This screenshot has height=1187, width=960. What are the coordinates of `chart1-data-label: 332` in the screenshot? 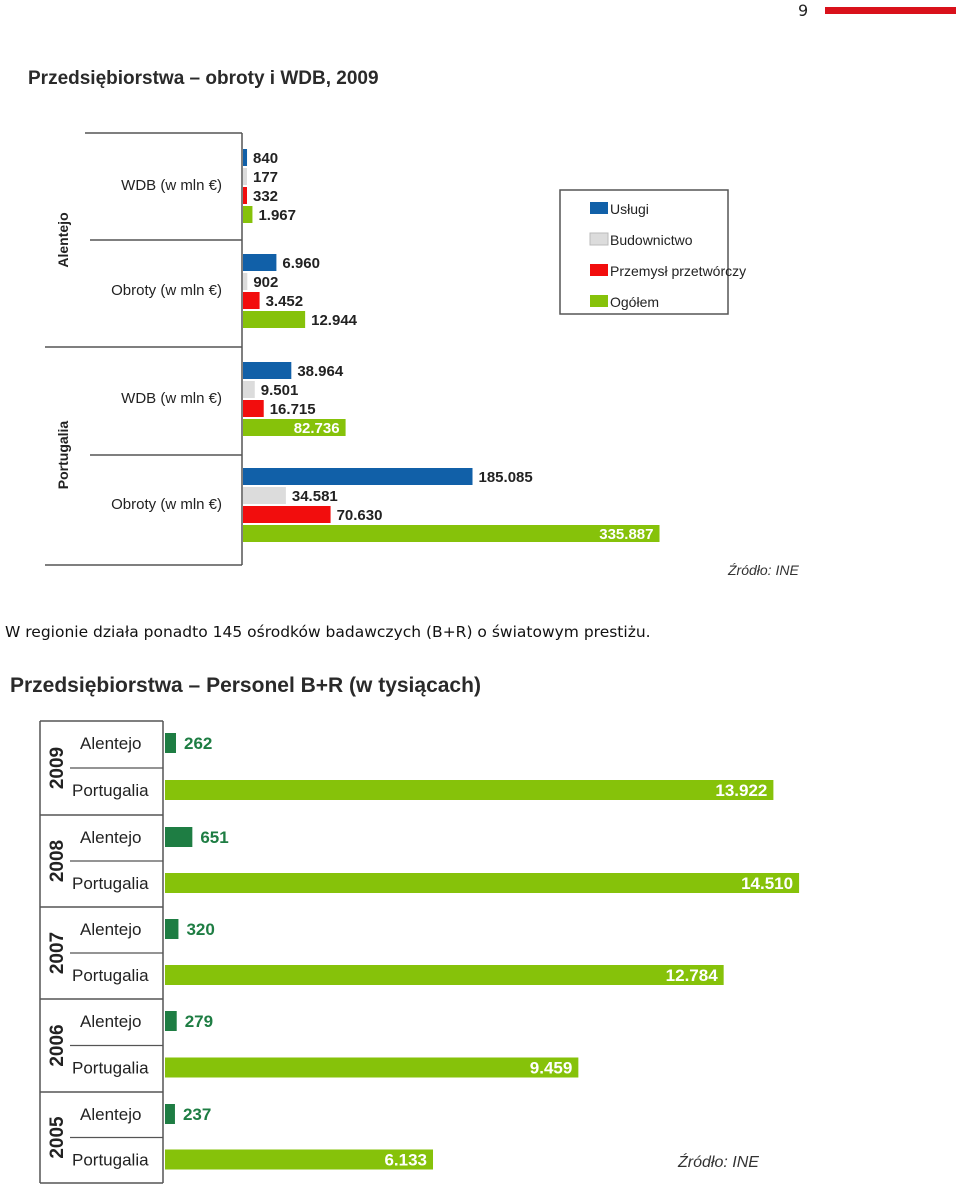 It's located at (265, 196).